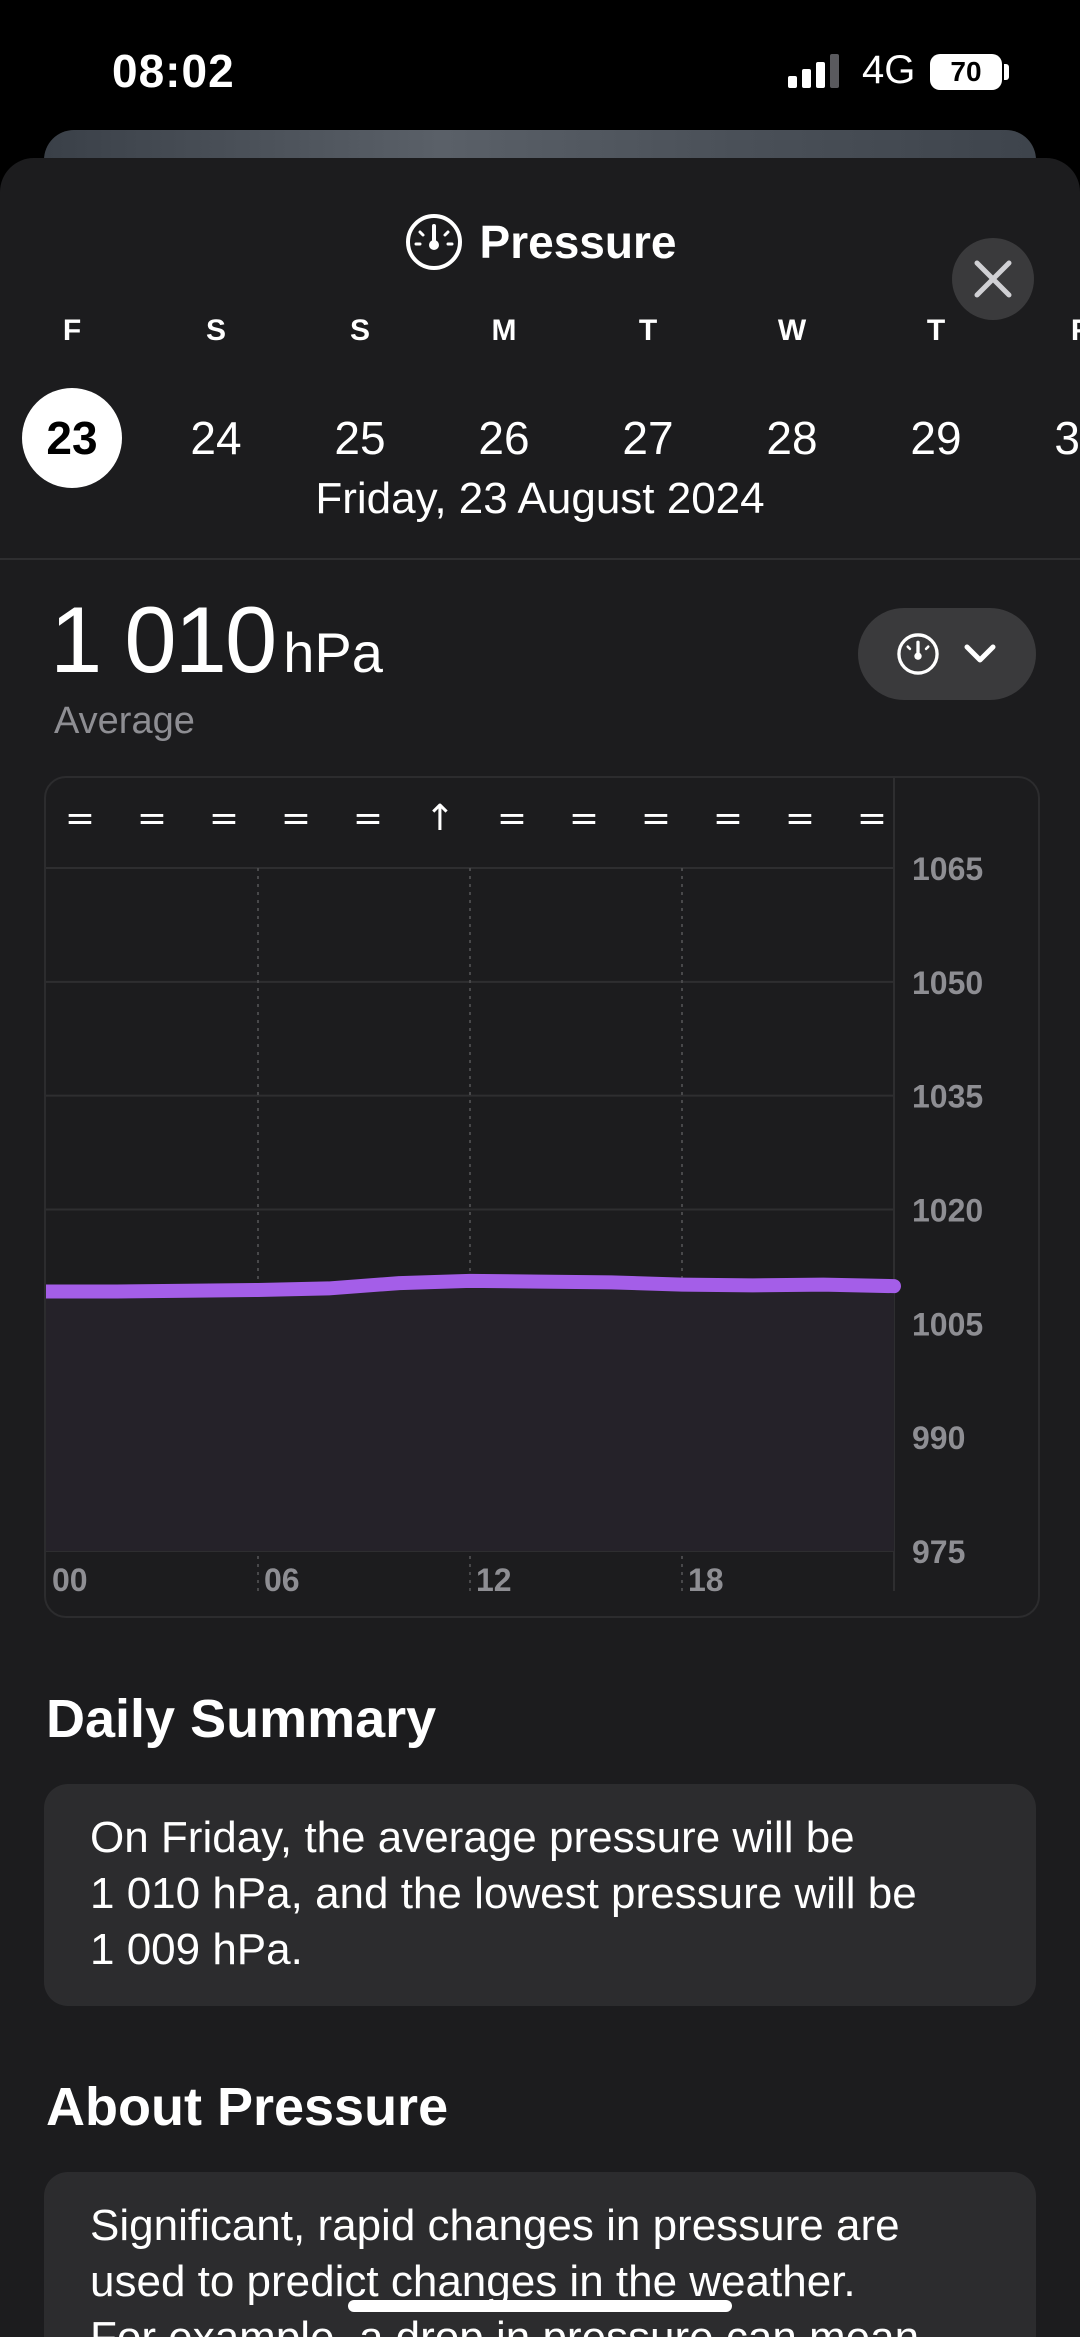 The image size is (1080, 2337). Describe the element at coordinates (947, 983) in the screenshot. I see `y-tick-label: 1050` at that location.